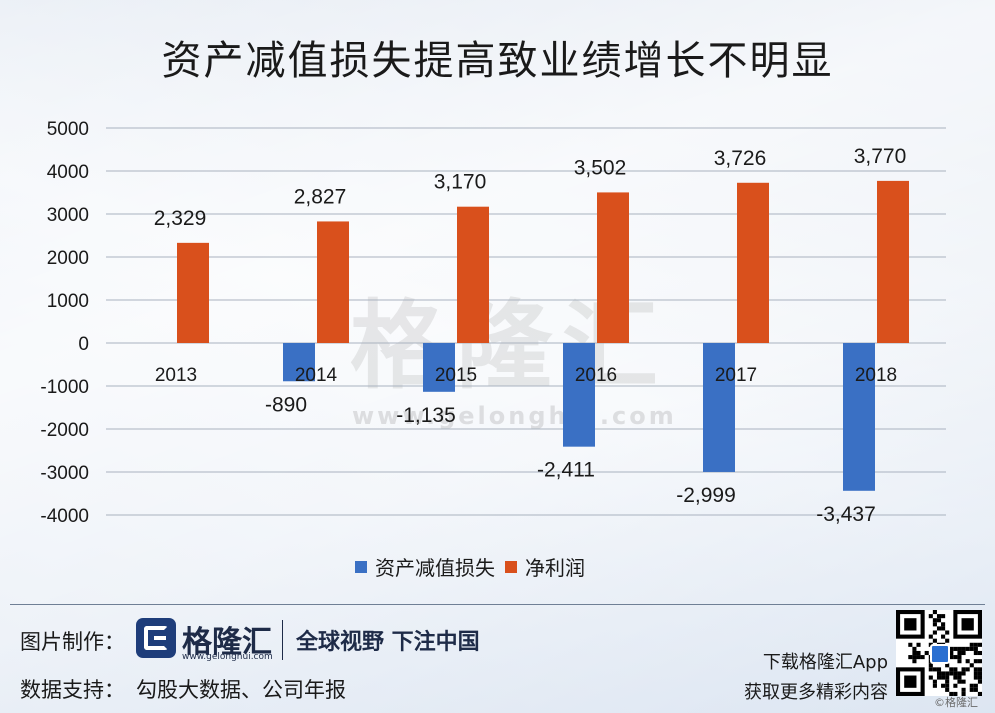  What do you see at coordinates (740, 158) in the screenshot?
I see `data-label-net-profit: 3,726` at bounding box center [740, 158].